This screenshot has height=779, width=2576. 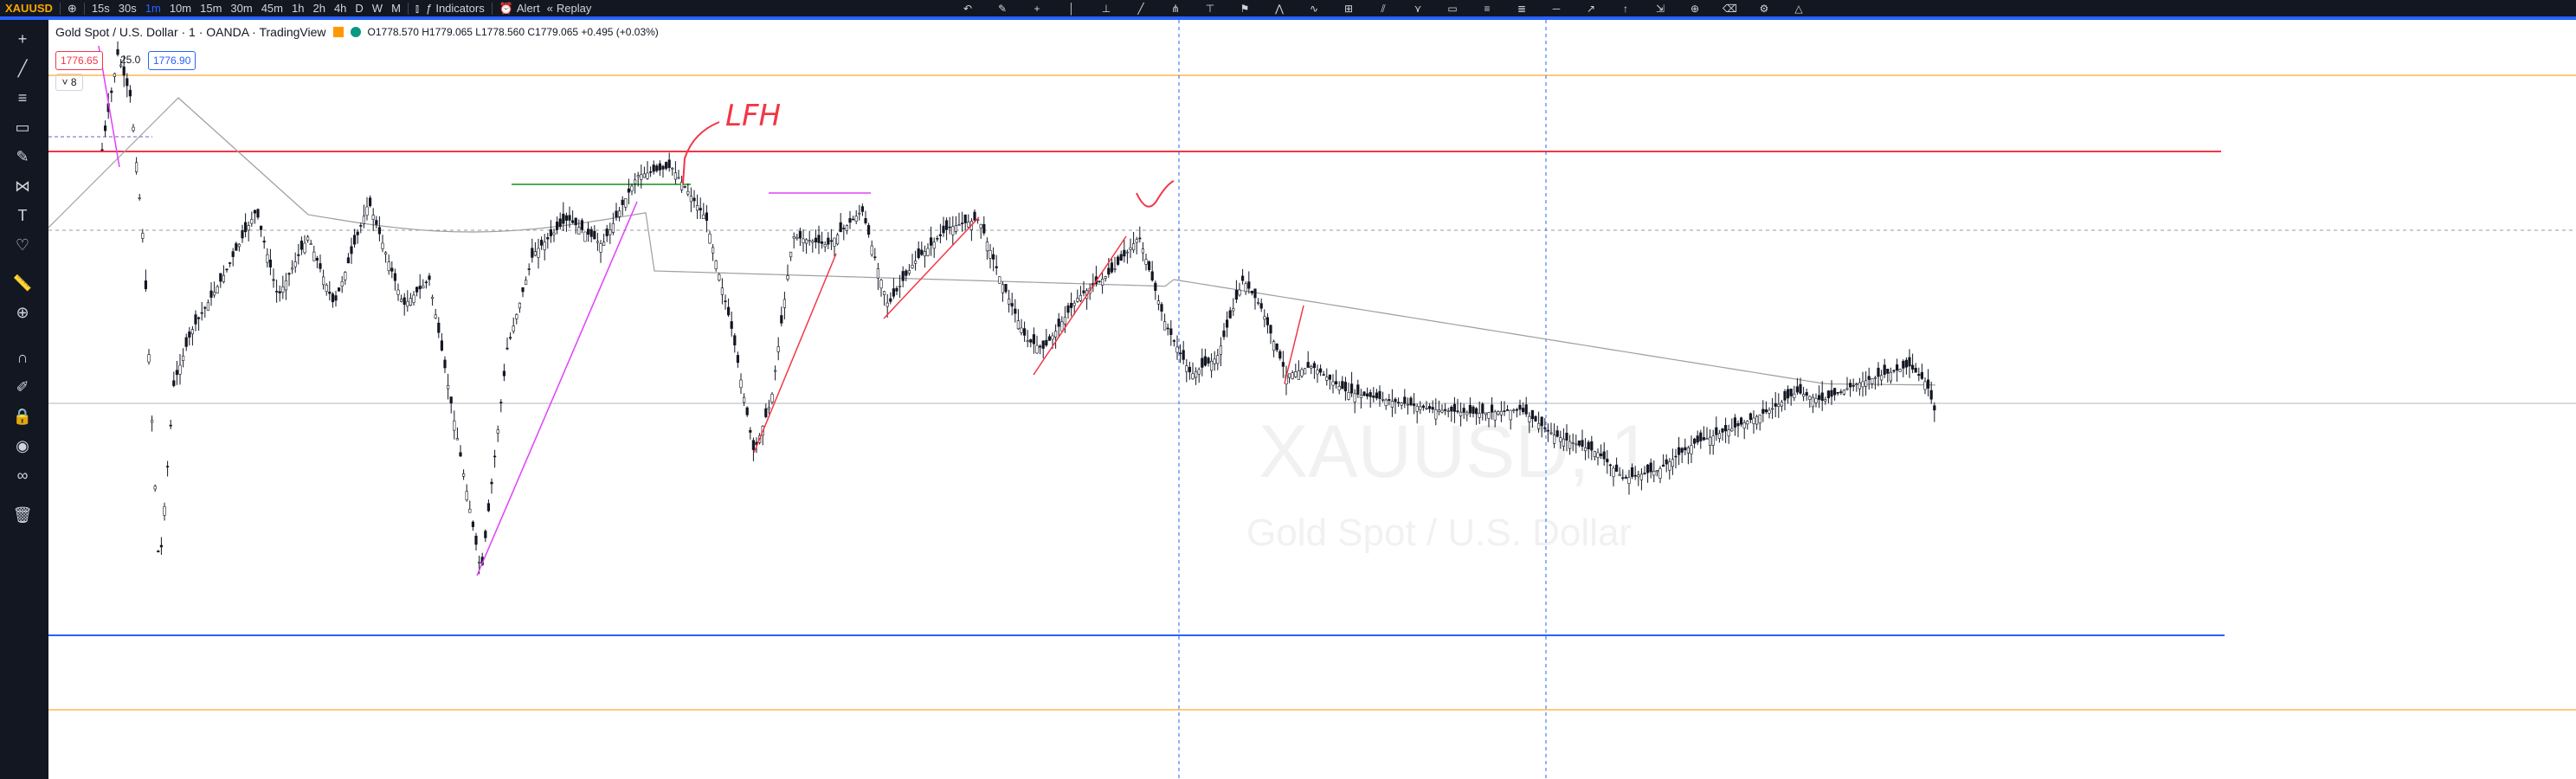 What do you see at coordinates (377, 8) in the screenshot?
I see `timeframe-W: W` at bounding box center [377, 8].